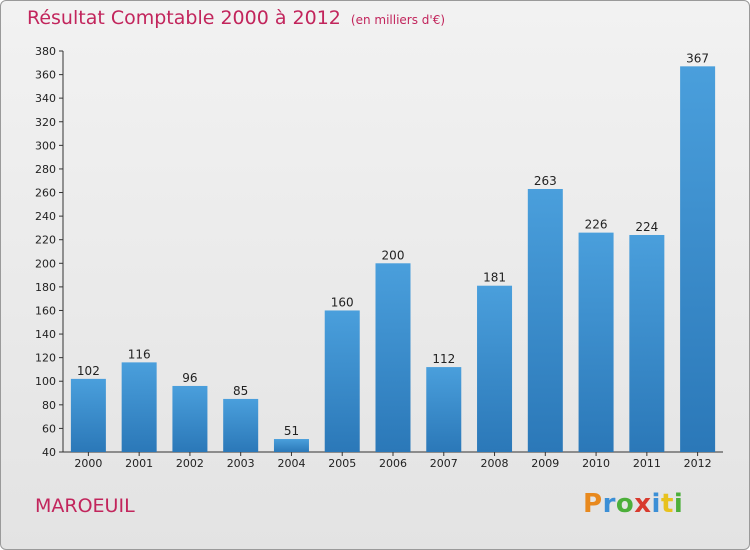 This screenshot has width=750, height=550. Describe the element at coordinates (45, 381) in the screenshot. I see `y-tick-label: 100` at that location.